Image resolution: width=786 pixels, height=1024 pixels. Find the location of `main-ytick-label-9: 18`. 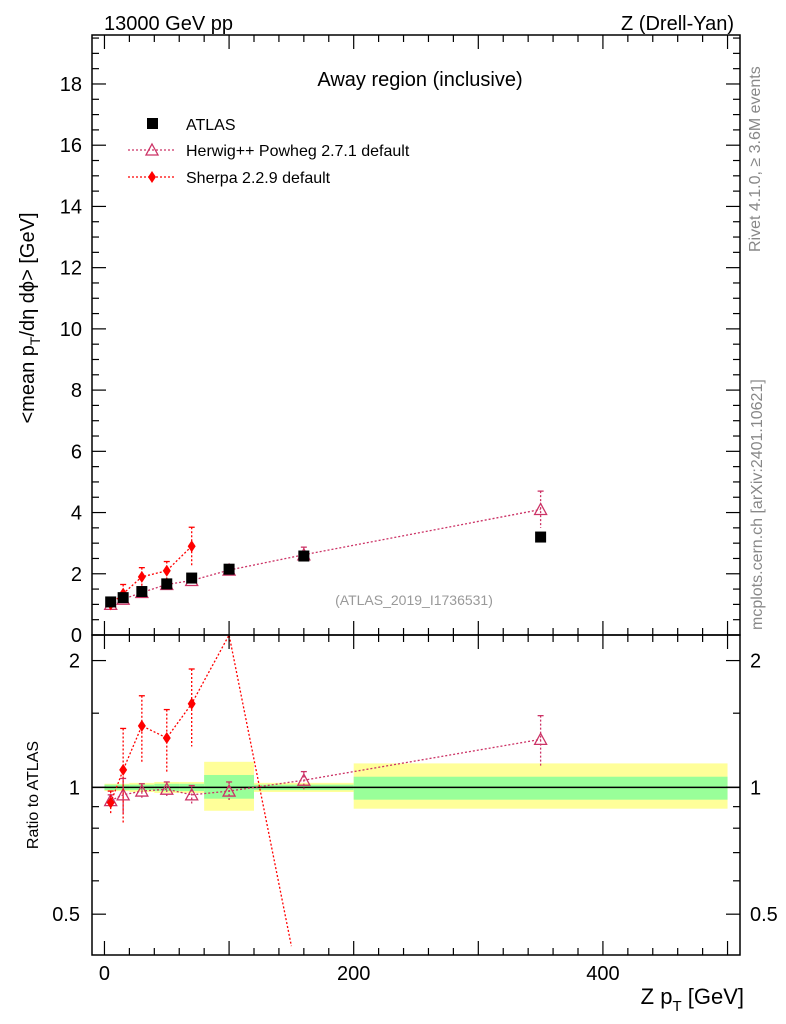

main-ytick-label-9: 18 is located at coordinates (71, 85).